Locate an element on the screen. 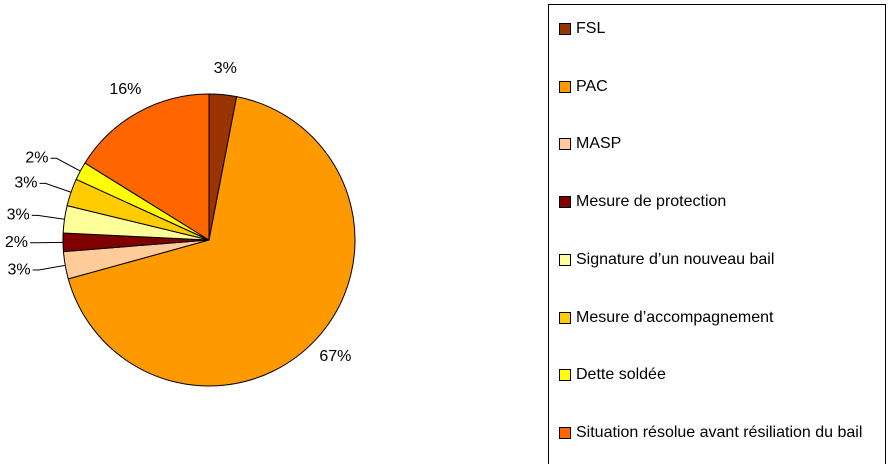  legend-label: FSL is located at coordinates (591, 28).